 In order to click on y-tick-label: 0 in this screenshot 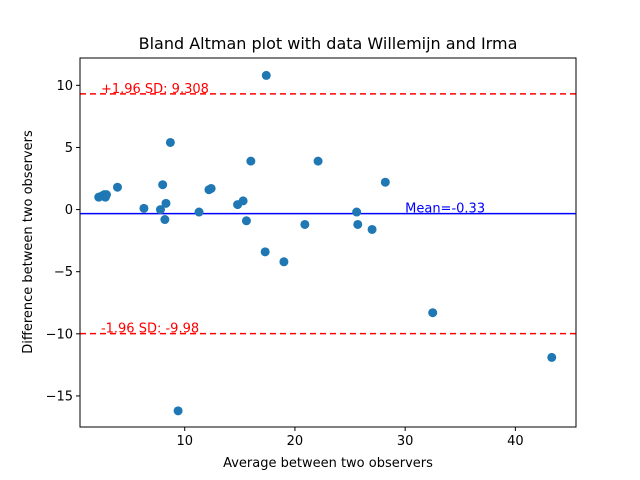, I will do `click(69, 210)`.